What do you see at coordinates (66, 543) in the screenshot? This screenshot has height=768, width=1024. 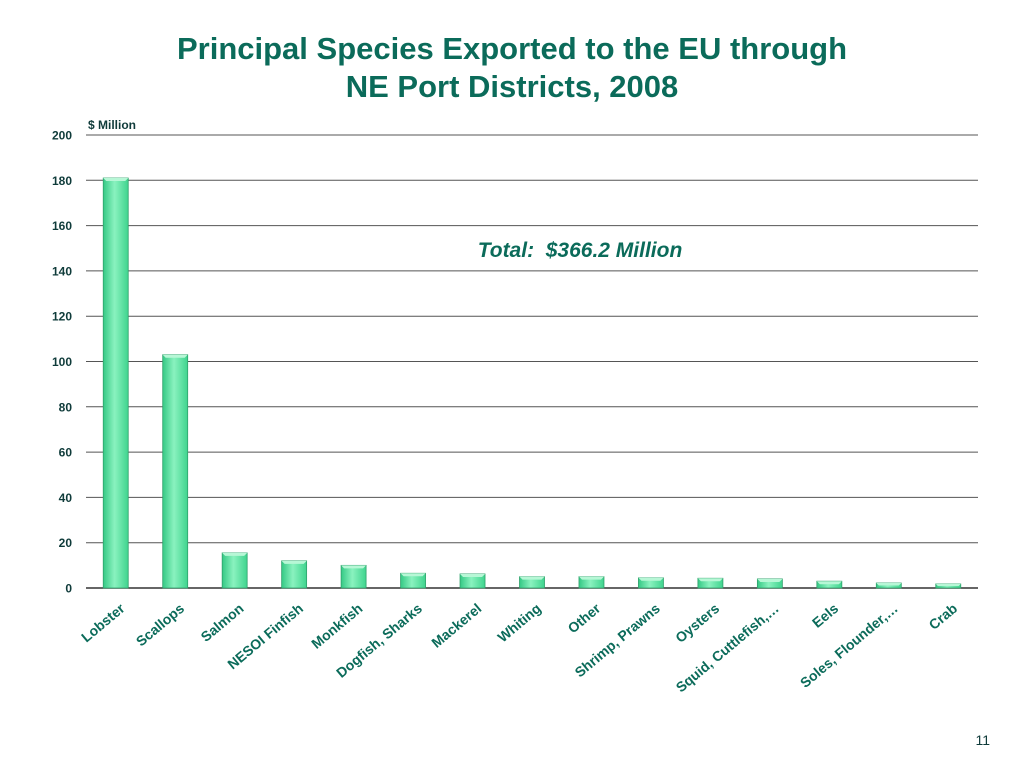 I see `y-tick-label: 20` at bounding box center [66, 543].